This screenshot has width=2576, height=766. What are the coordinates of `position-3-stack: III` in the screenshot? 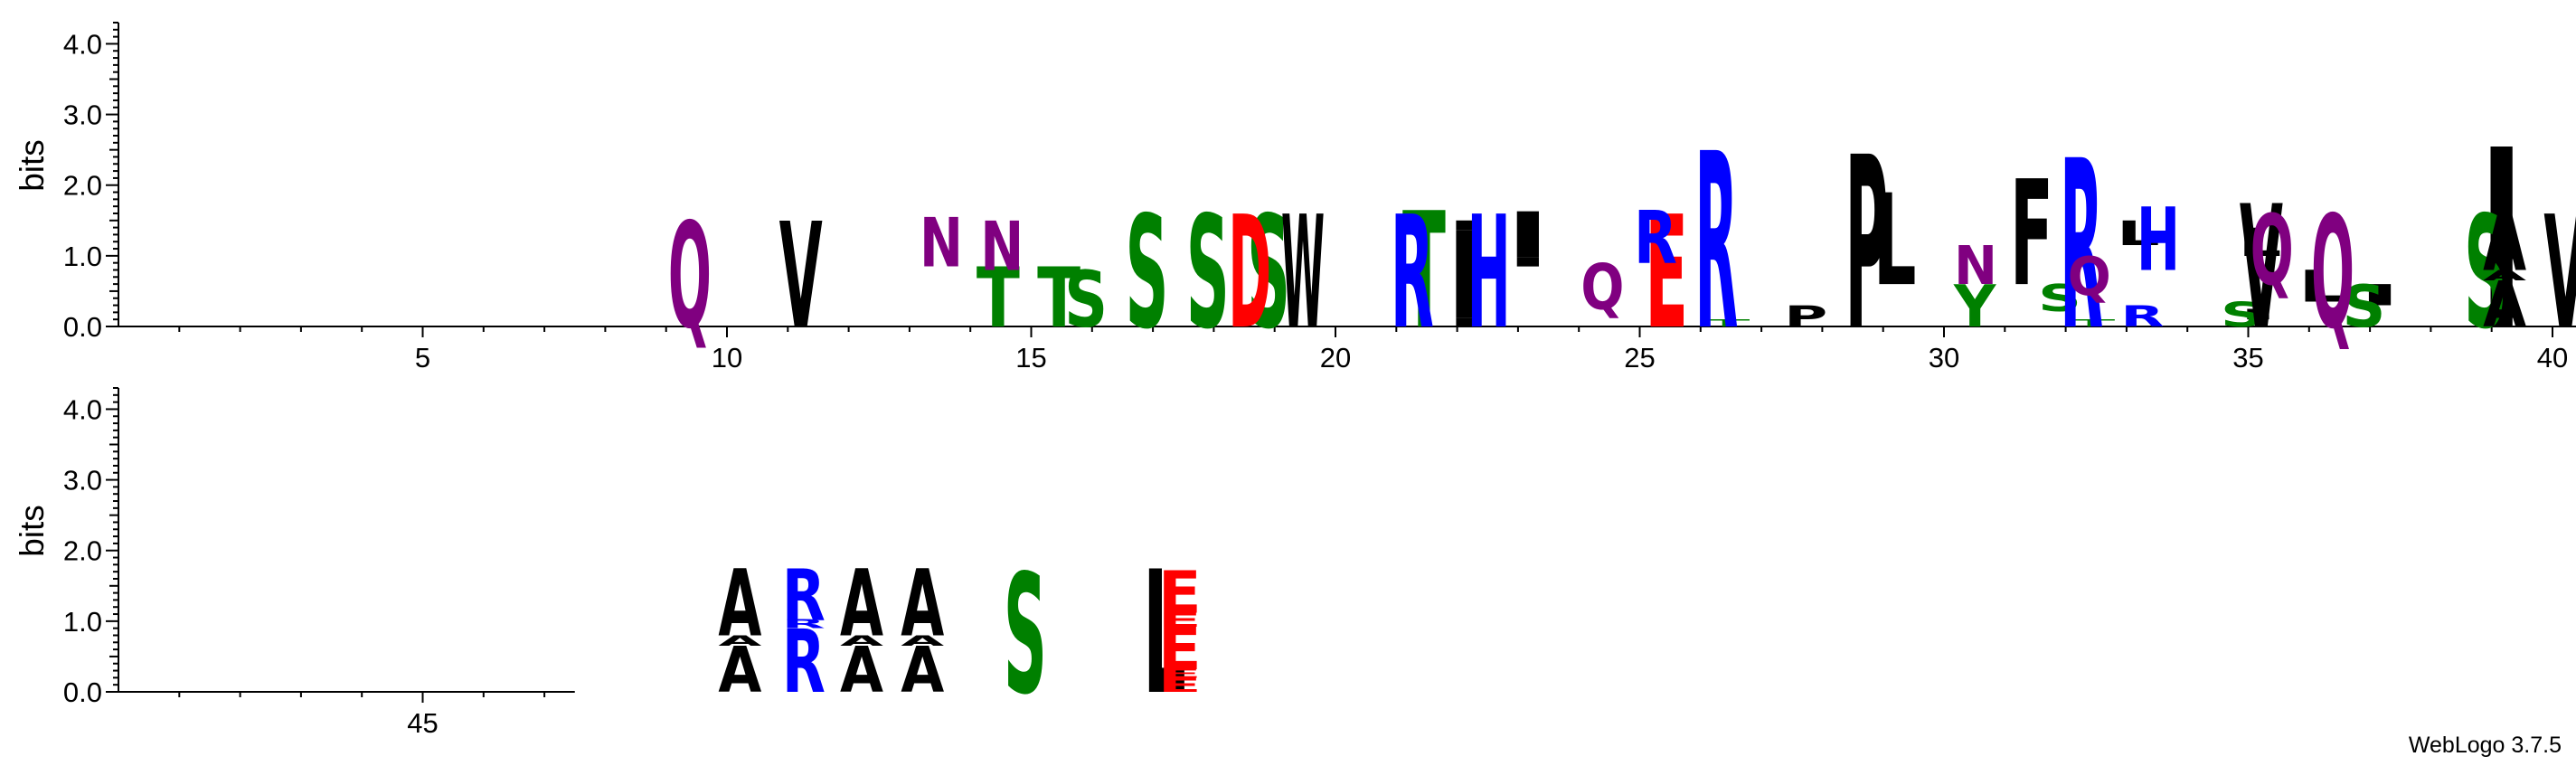 It's located at (1467, 275).